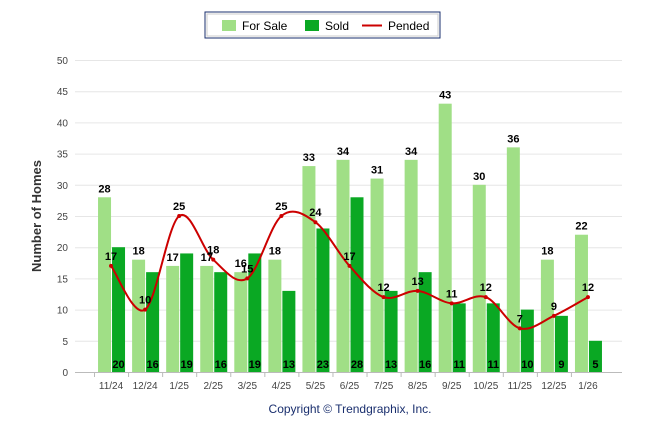 The height and width of the screenshot is (434, 646). I want to click on y-tick-label: 30, so click(63, 186).